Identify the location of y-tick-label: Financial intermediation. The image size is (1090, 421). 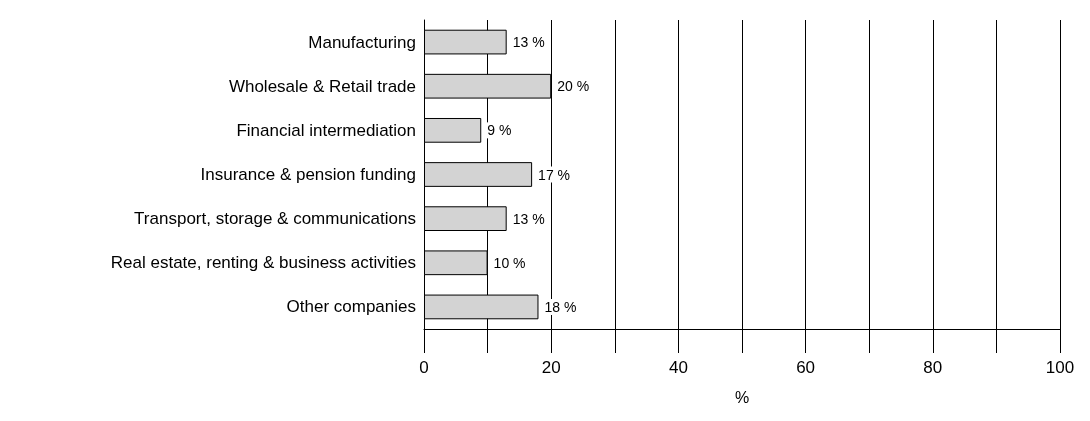
(326, 130).